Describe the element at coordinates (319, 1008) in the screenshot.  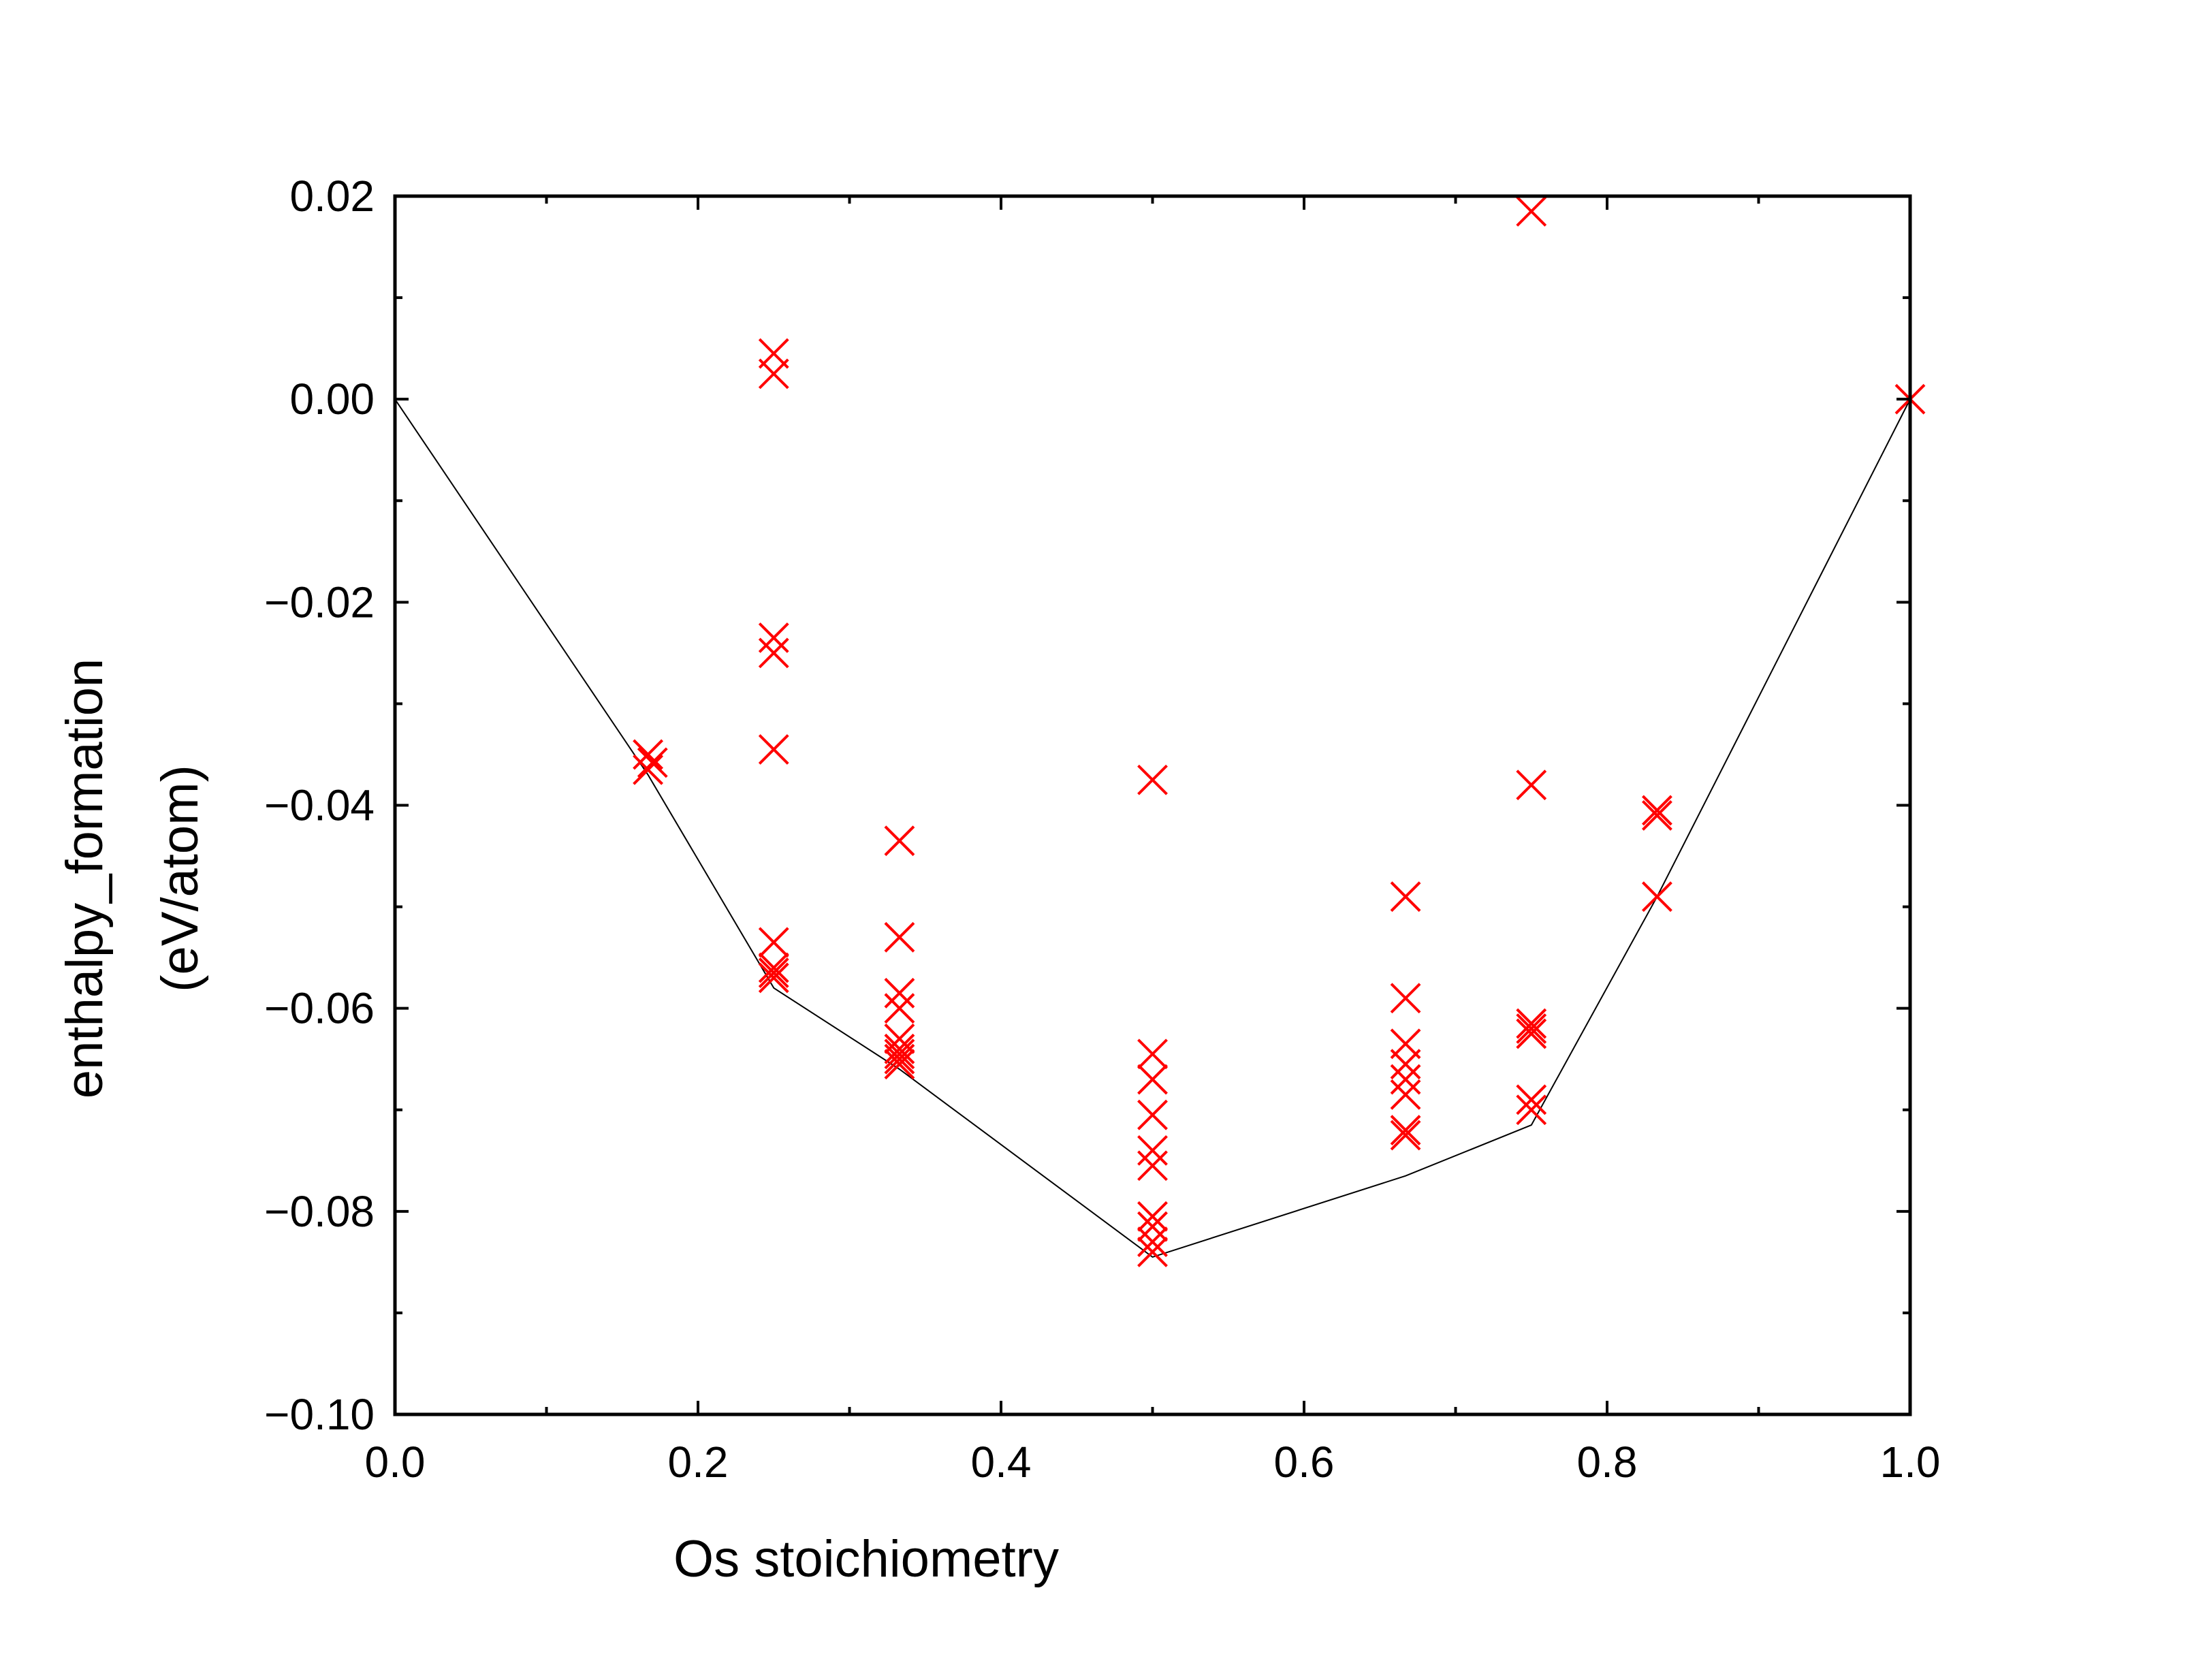
I see `y-tick-label: −0.06` at that location.